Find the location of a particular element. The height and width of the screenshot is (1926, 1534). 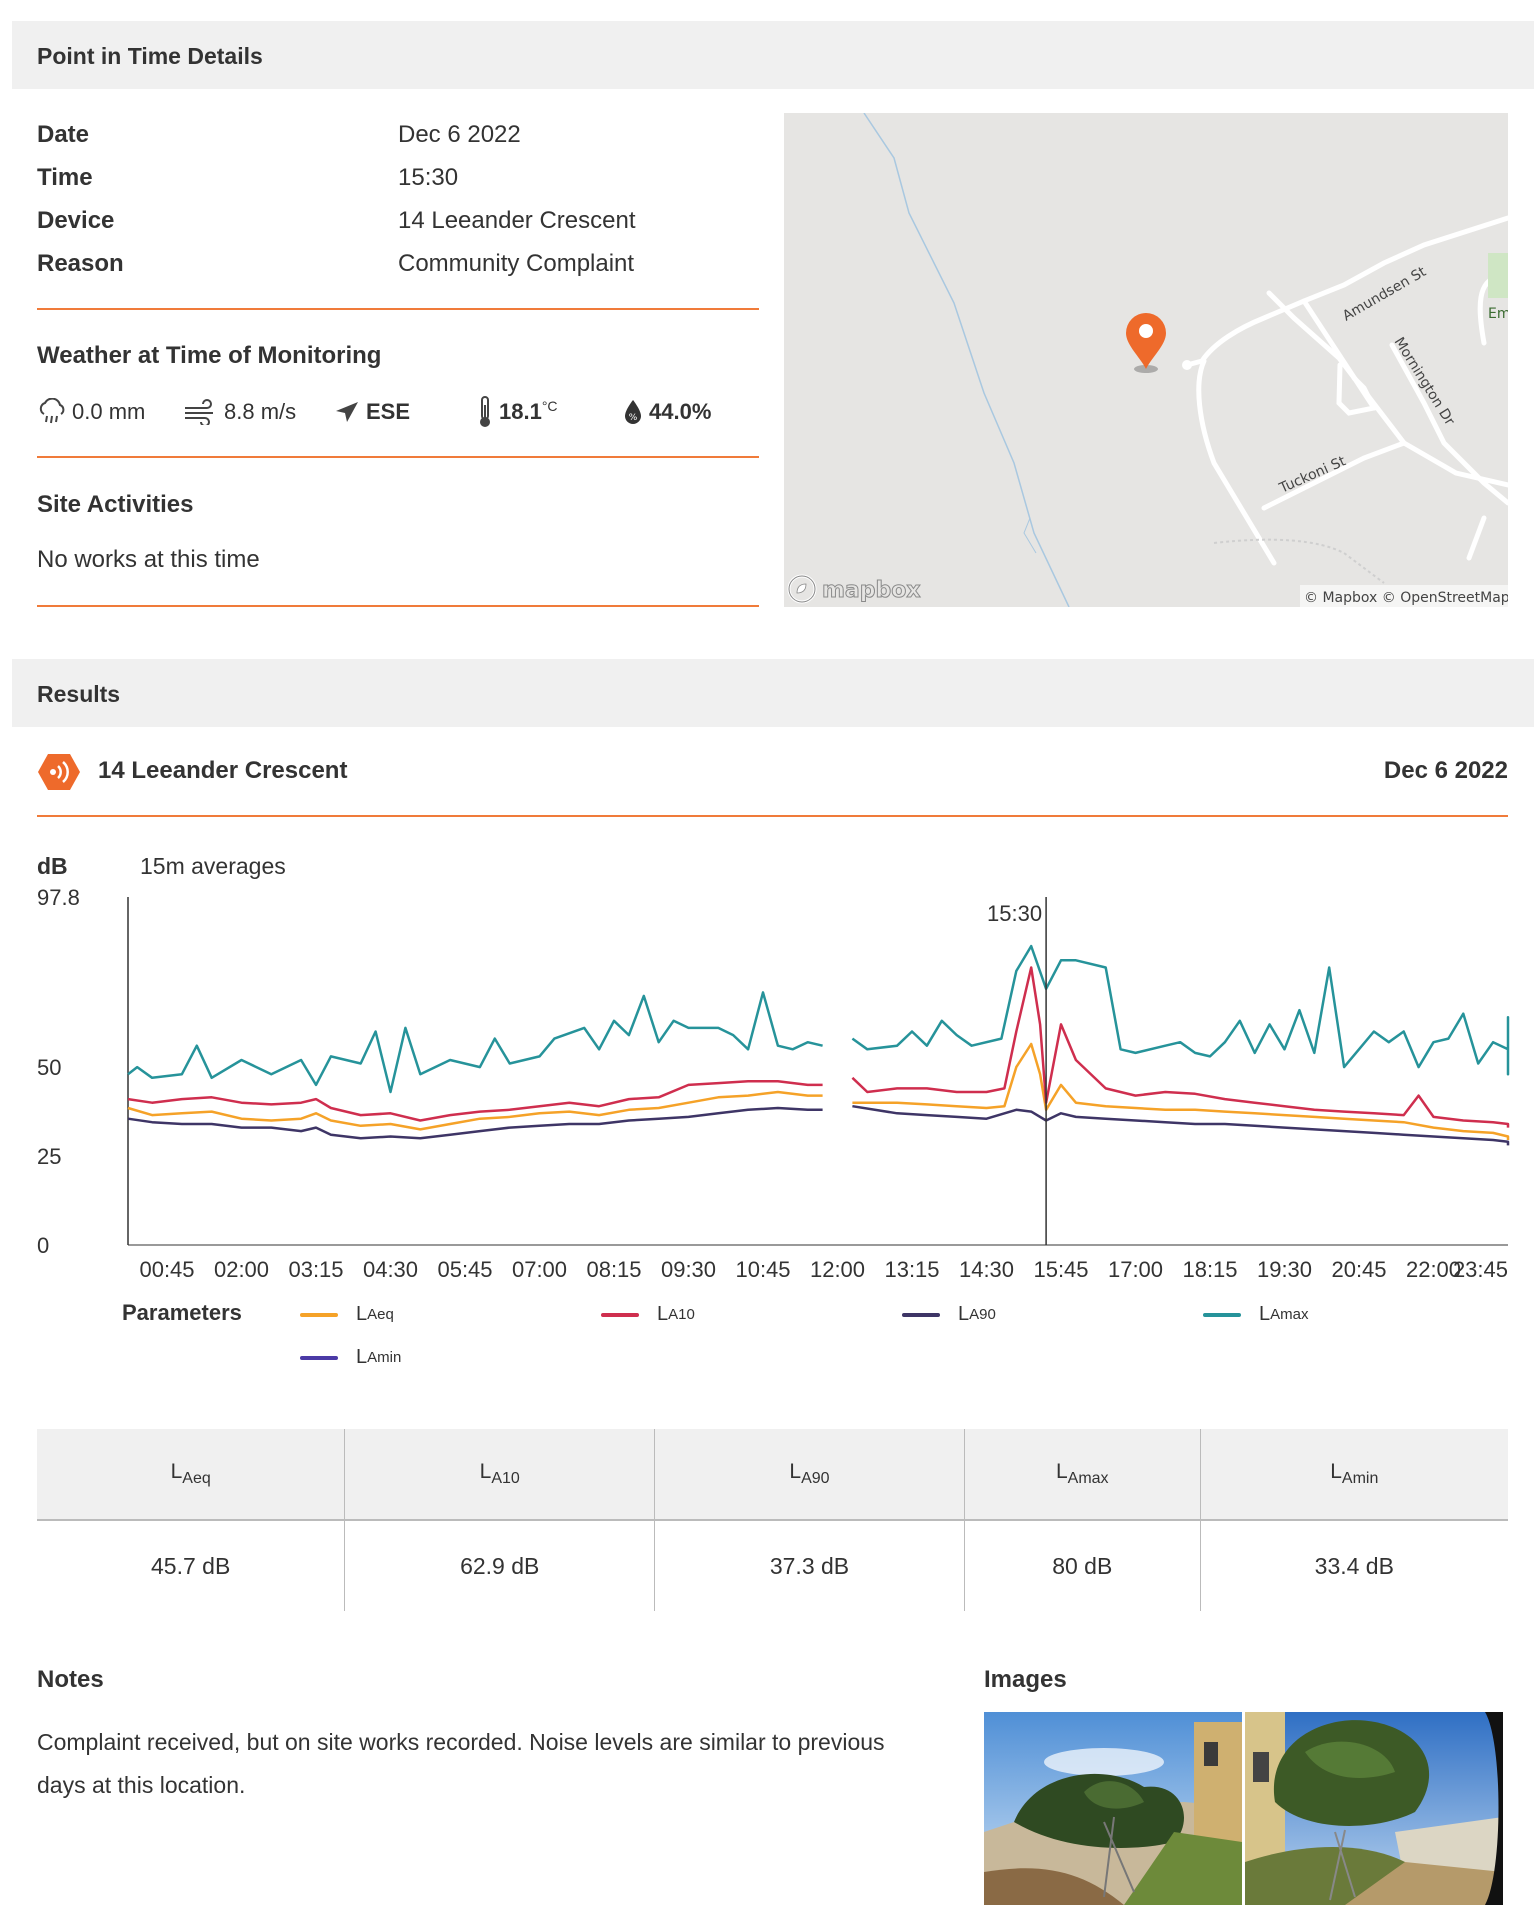

x-tick-label: 17:00 is located at coordinates (1135, 1269).